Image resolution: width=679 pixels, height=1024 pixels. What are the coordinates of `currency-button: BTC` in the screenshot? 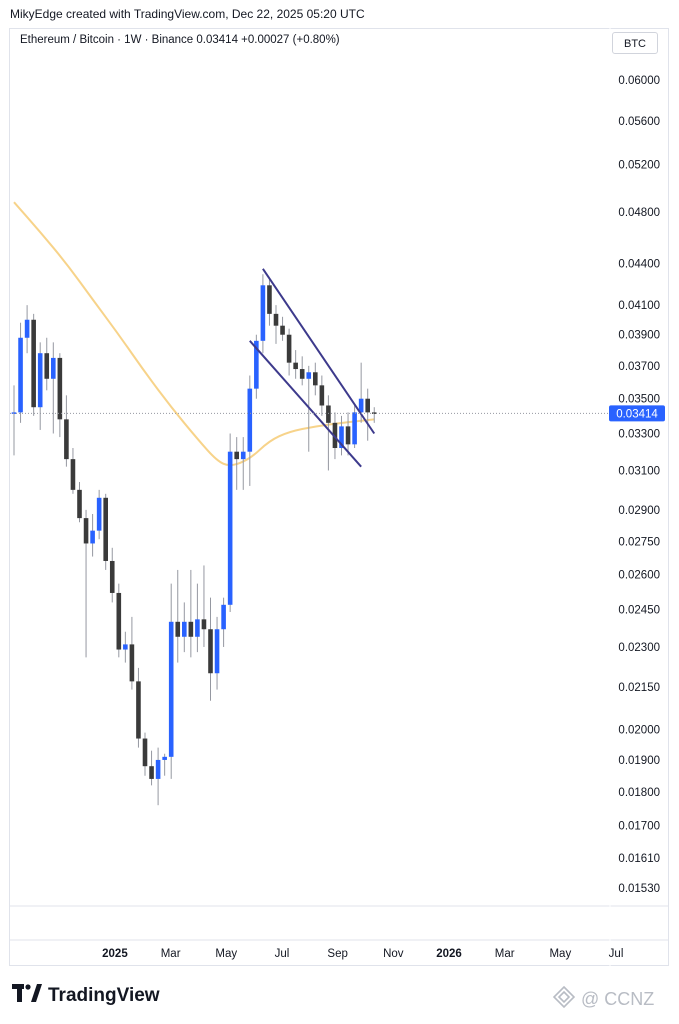 It's located at (635, 43).